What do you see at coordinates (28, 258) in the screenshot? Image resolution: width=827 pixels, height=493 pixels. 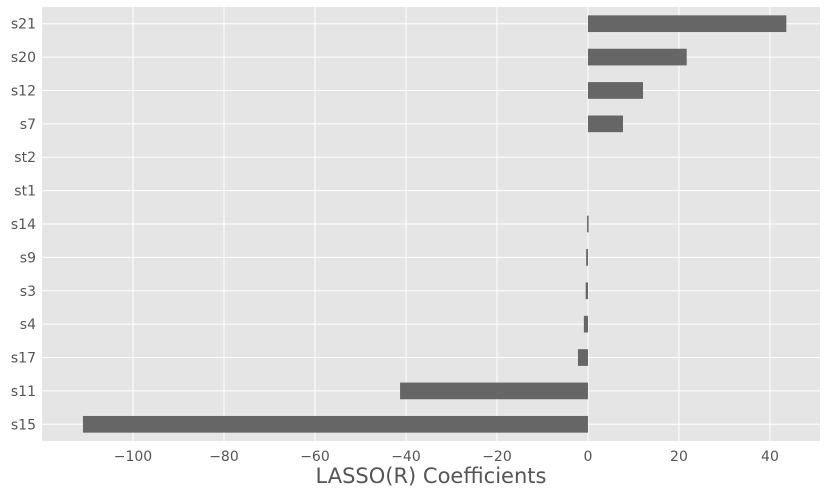 I see `y-tick-label: s9` at bounding box center [28, 258].